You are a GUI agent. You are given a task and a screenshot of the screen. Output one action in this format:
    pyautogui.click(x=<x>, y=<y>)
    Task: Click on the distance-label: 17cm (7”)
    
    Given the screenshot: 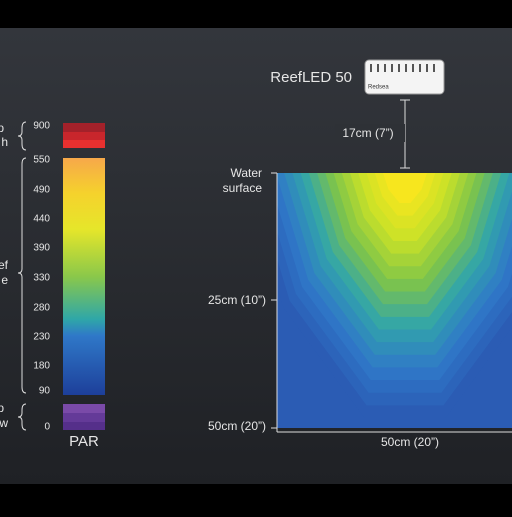 What is the action you would take?
    pyautogui.click(x=367, y=133)
    